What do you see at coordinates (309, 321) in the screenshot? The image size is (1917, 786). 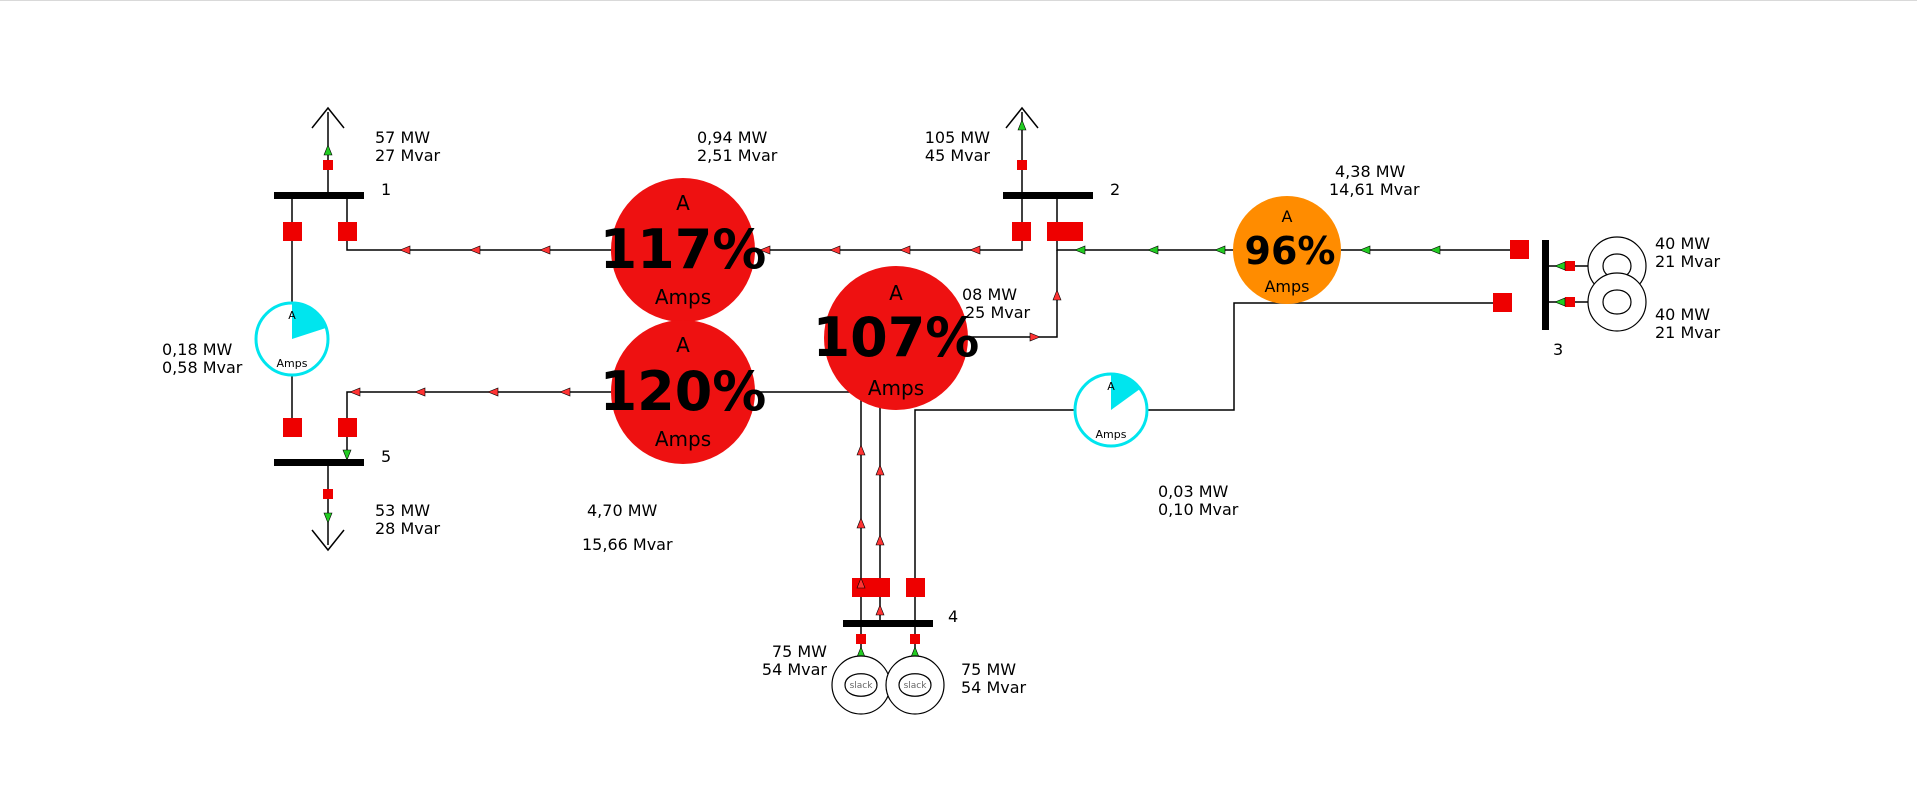 I see `gauge-g15-fill` at bounding box center [309, 321].